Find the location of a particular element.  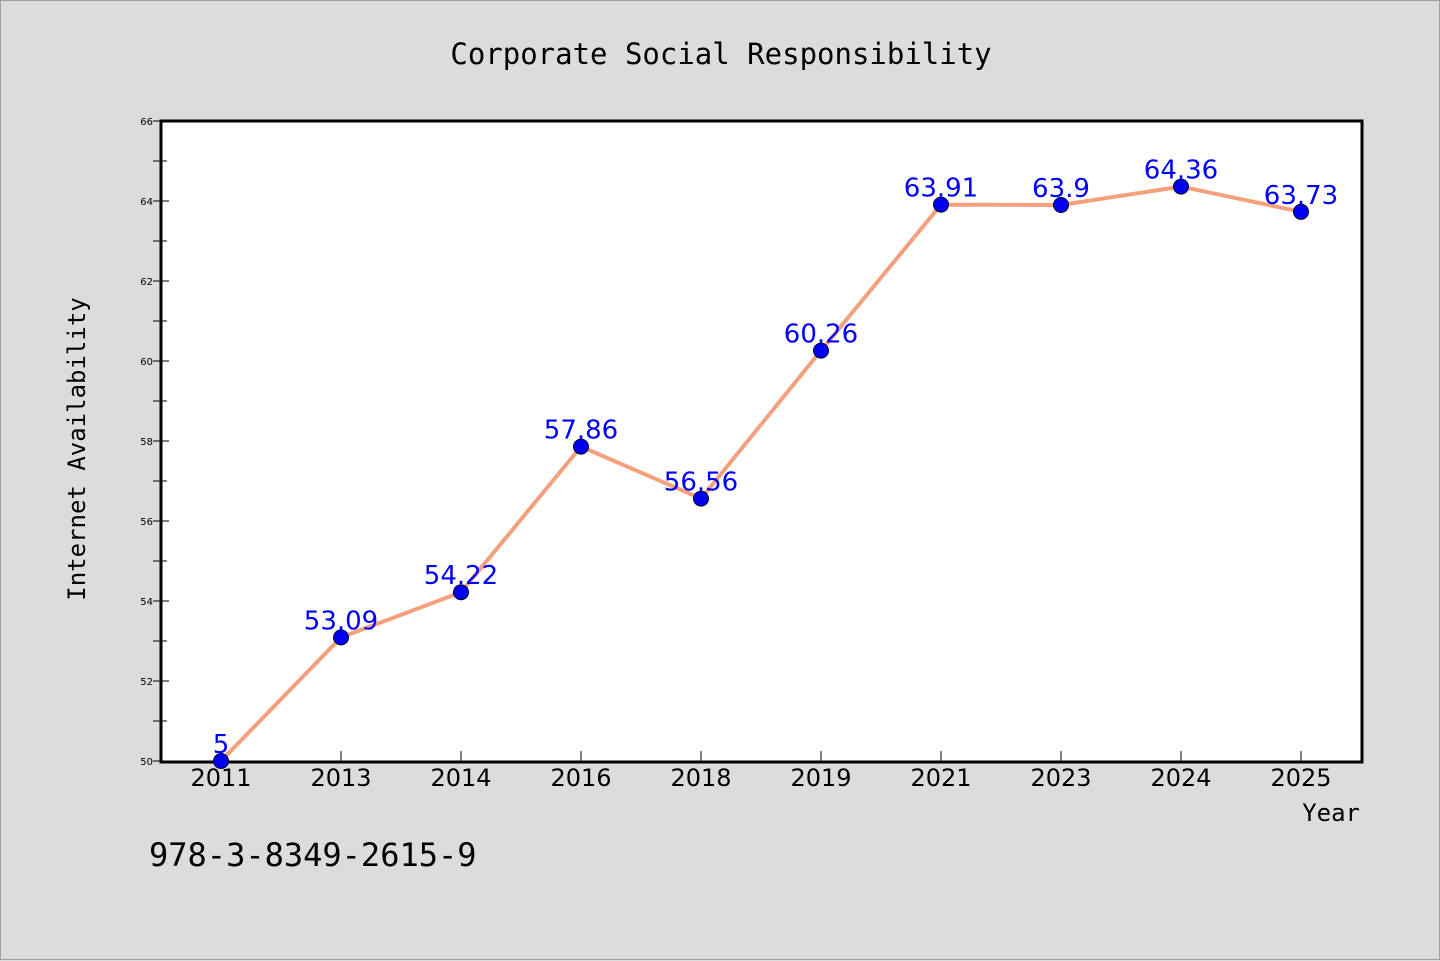

y-tick-label: 54 is located at coordinates (146, 602).